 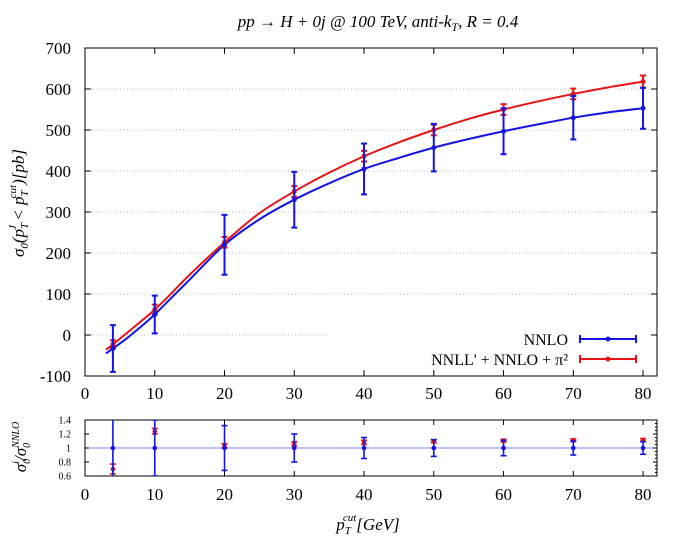 What do you see at coordinates (154, 393) in the screenshot?
I see `x-tick-label: 10` at bounding box center [154, 393].